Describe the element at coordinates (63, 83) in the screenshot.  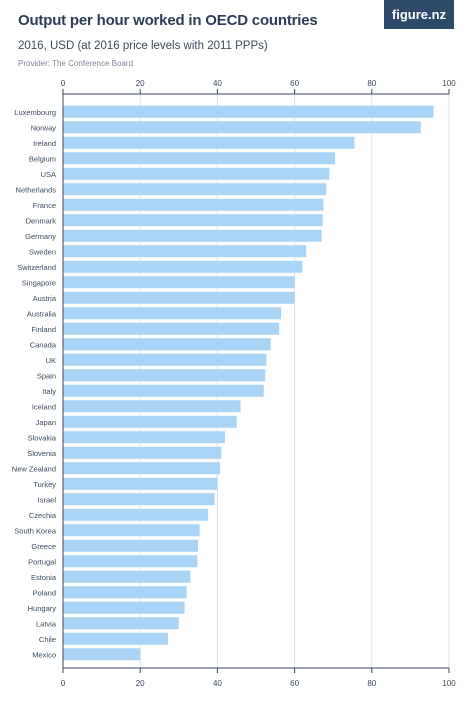
I see `x-tick-label-top: 0` at that location.